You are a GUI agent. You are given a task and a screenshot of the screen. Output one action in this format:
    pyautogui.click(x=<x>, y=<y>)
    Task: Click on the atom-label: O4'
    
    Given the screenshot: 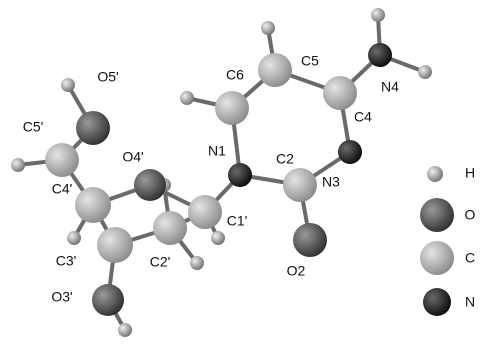 What is the action you would take?
    pyautogui.click(x=132, y=157)
    